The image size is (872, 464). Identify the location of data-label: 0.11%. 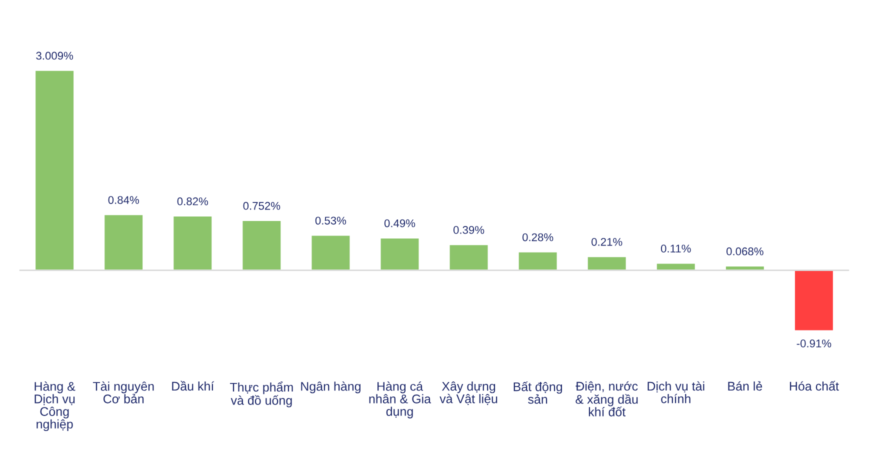
(675, 248).